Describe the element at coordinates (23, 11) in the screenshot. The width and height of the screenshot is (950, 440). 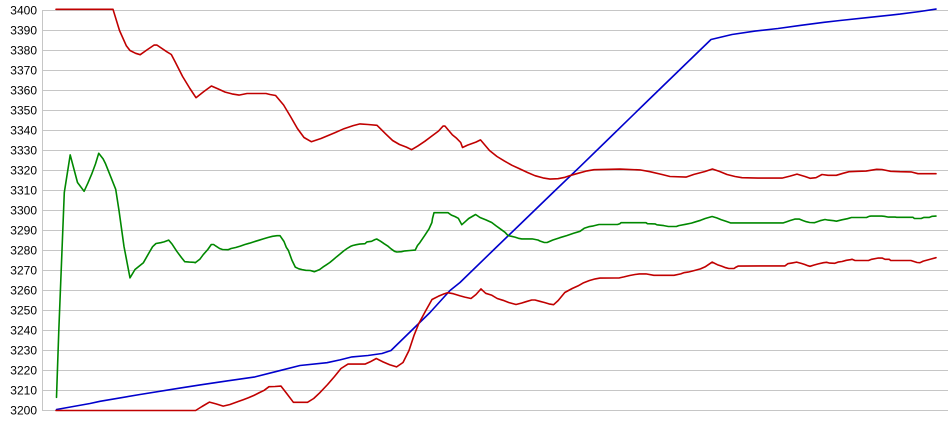
I see `svg-text: 3400` at that location.